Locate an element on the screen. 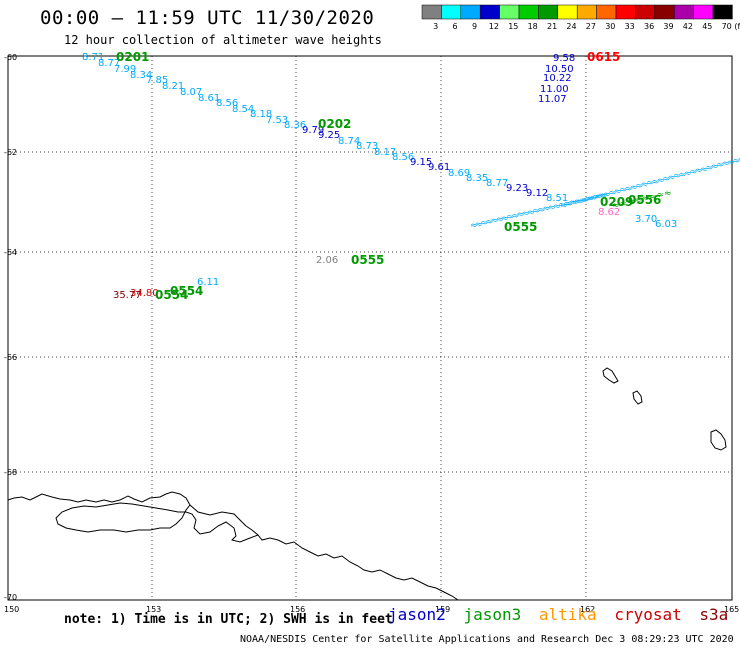  lon-label: 150 is located at coordinates (11, 609).